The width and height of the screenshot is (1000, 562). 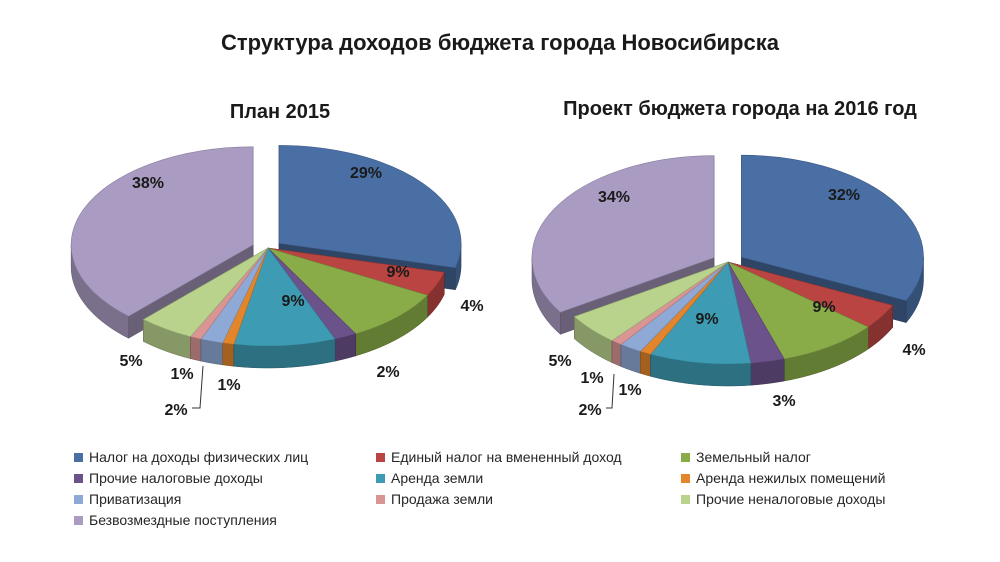 I want to click on legend-item: Налог на доходы физических лиц, so click(x=225, y=457).